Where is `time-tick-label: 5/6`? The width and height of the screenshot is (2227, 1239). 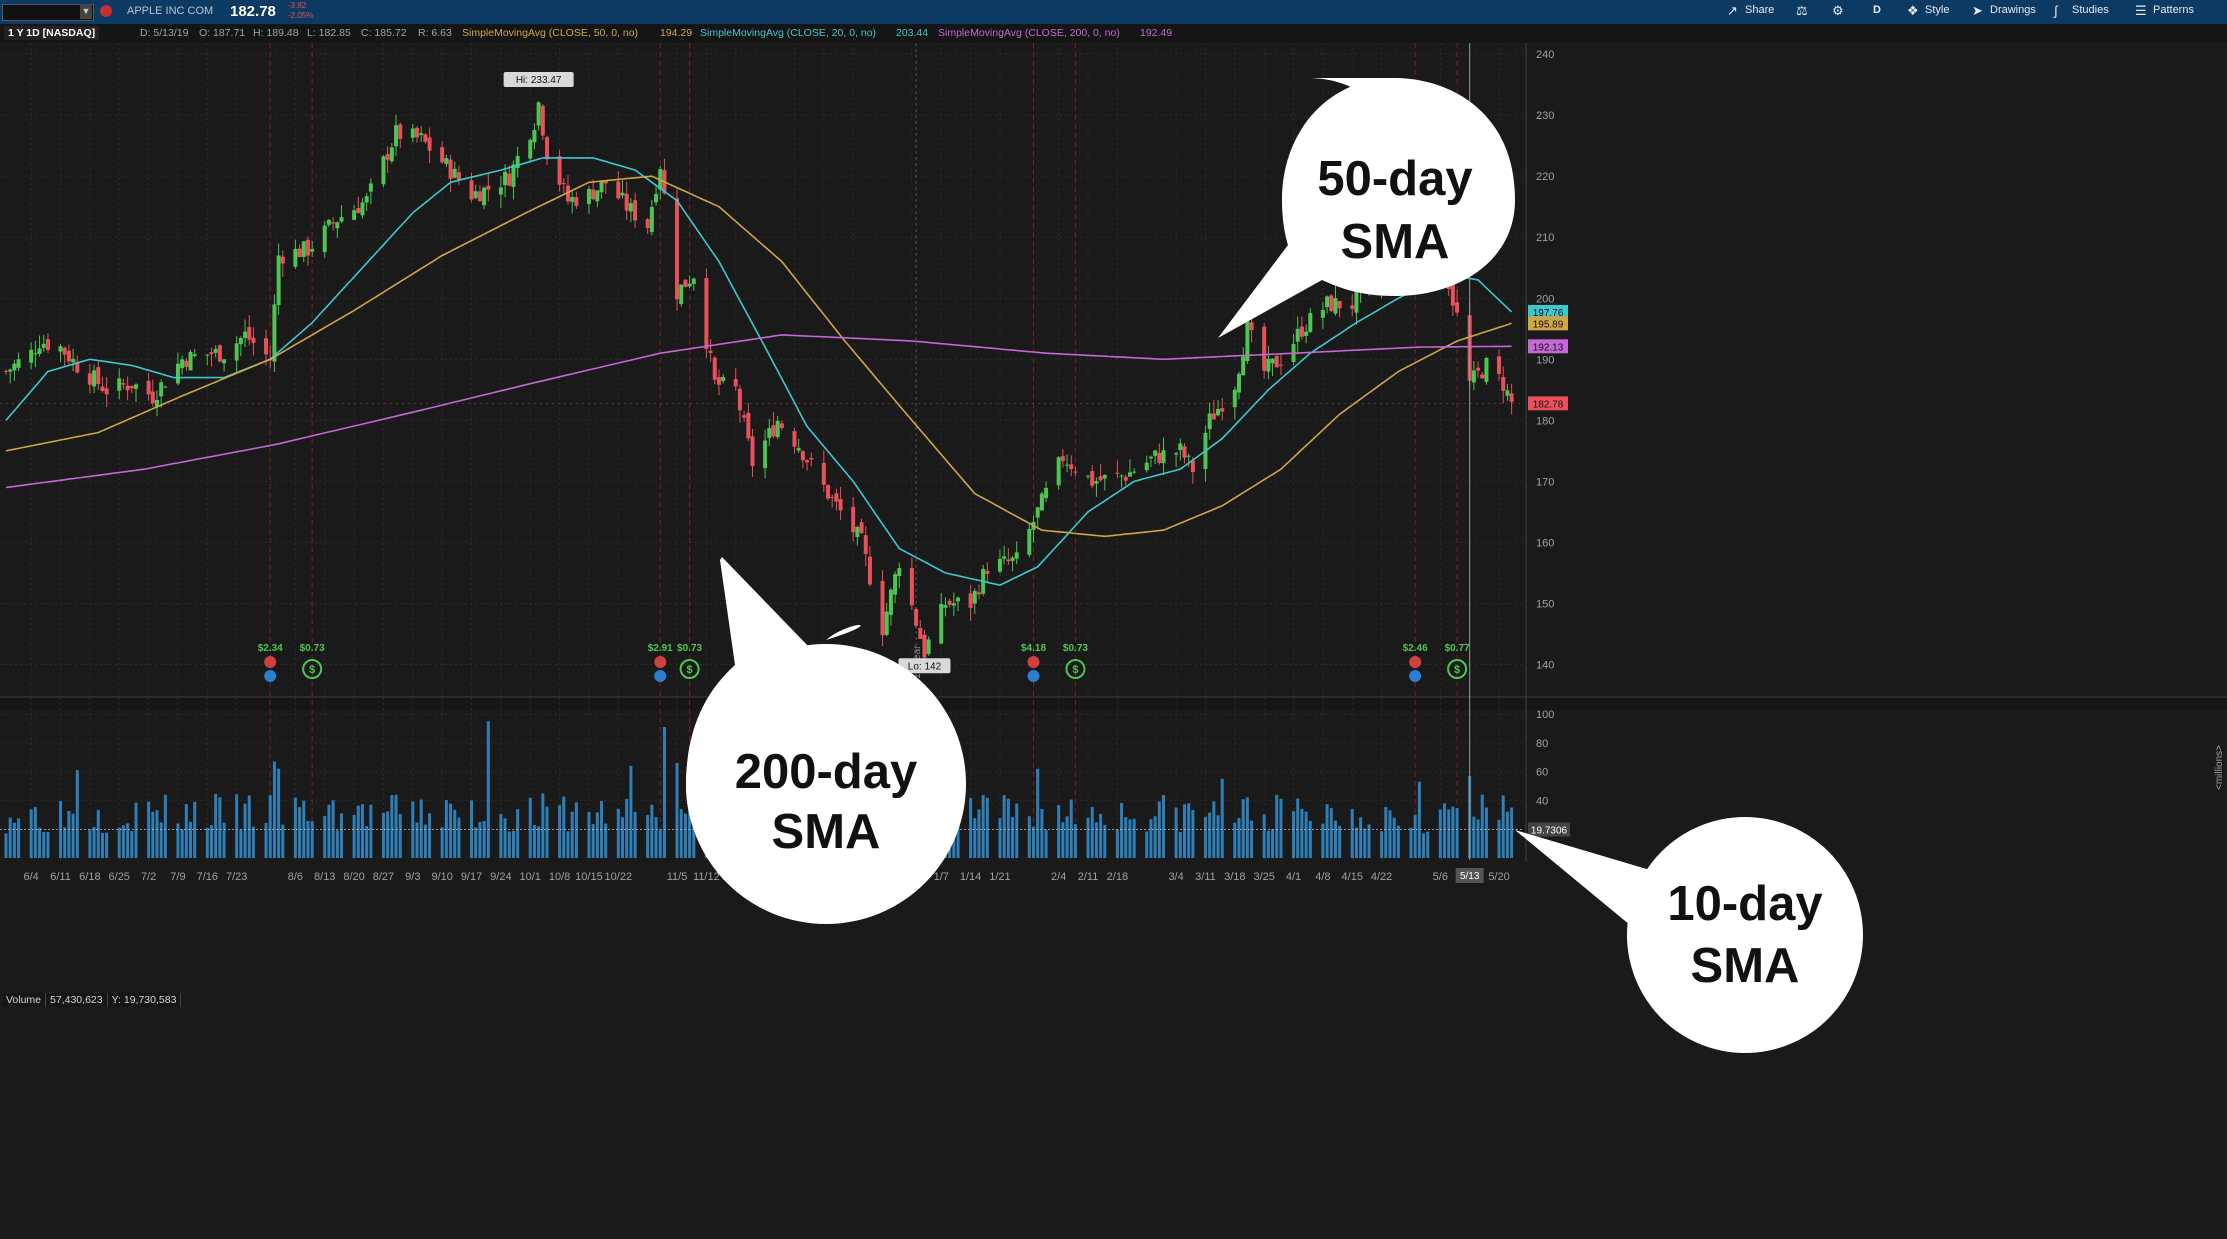 time-tick-label: 5/6 is located at coordinates (1440, 877).